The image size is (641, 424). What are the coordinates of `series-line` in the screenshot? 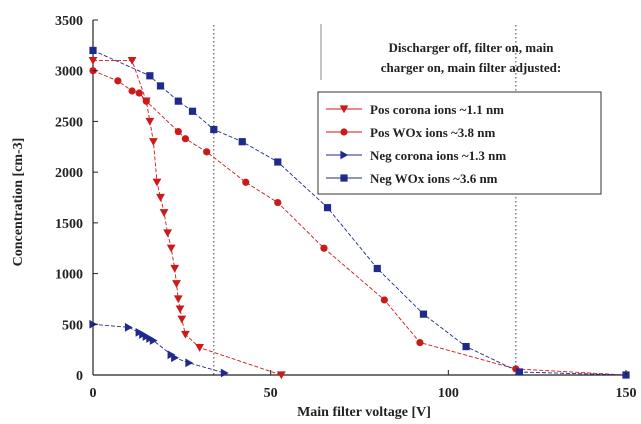 It's located at (158, 348).